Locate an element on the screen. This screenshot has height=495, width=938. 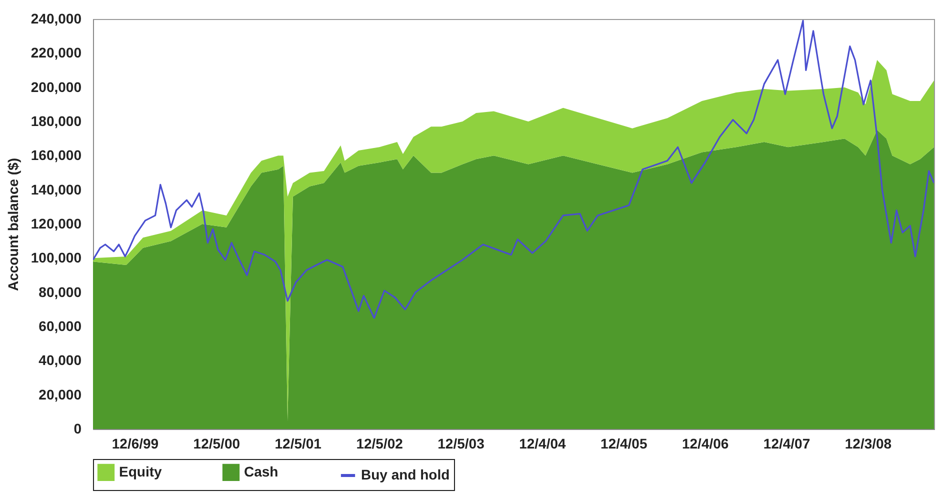
x-tick-label: 12/5/03 is located at coordinates (461, 444).